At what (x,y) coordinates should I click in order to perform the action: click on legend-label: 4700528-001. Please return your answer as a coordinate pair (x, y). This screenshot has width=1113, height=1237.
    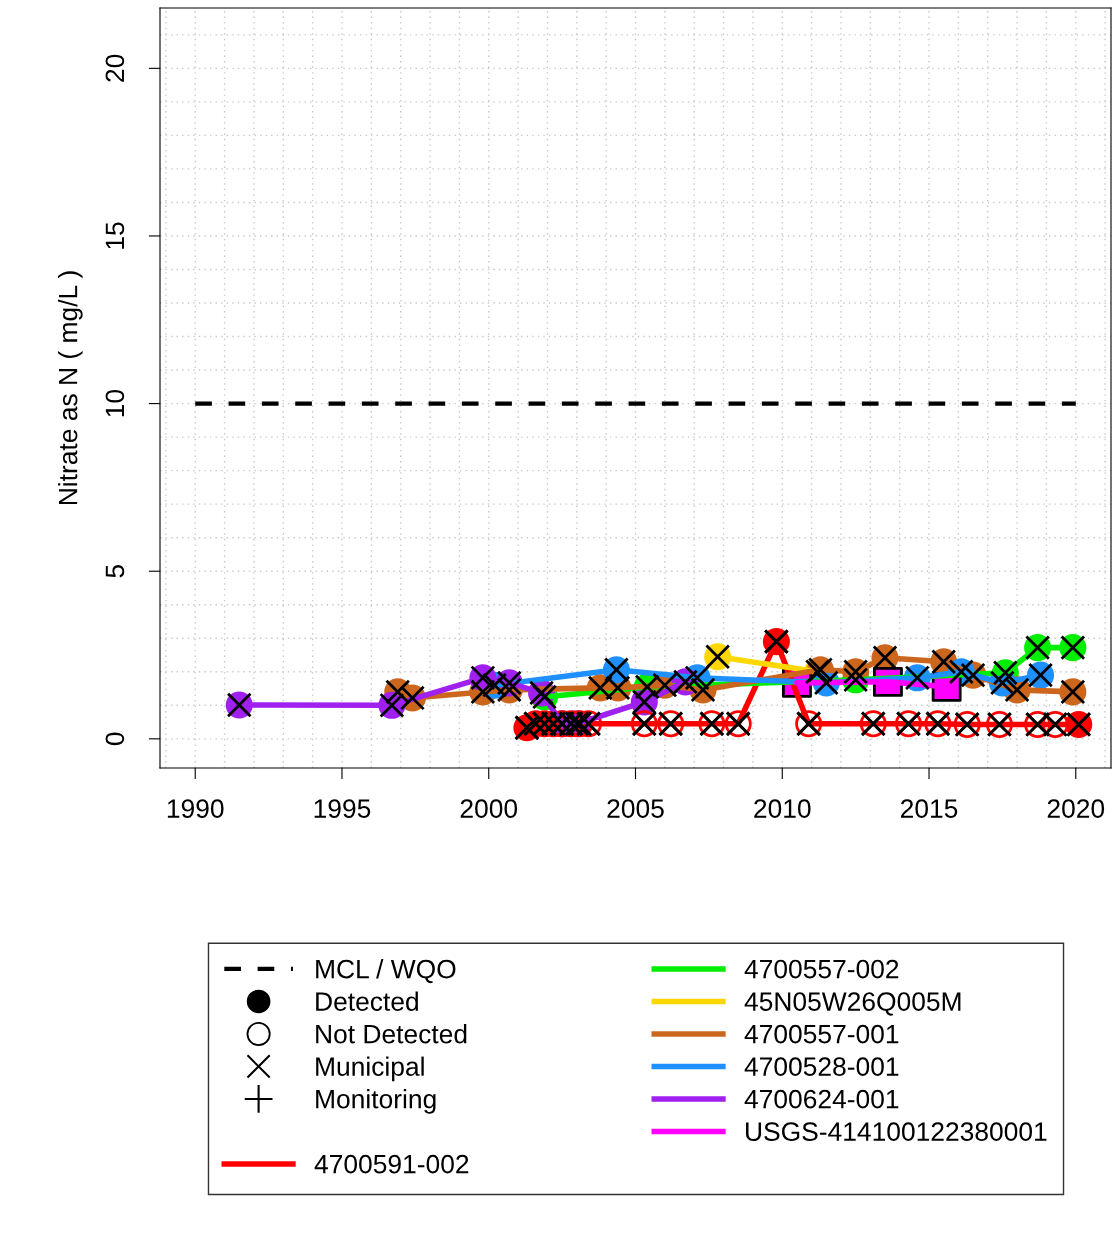
    Looking at the image, I should click on (821, 1066).